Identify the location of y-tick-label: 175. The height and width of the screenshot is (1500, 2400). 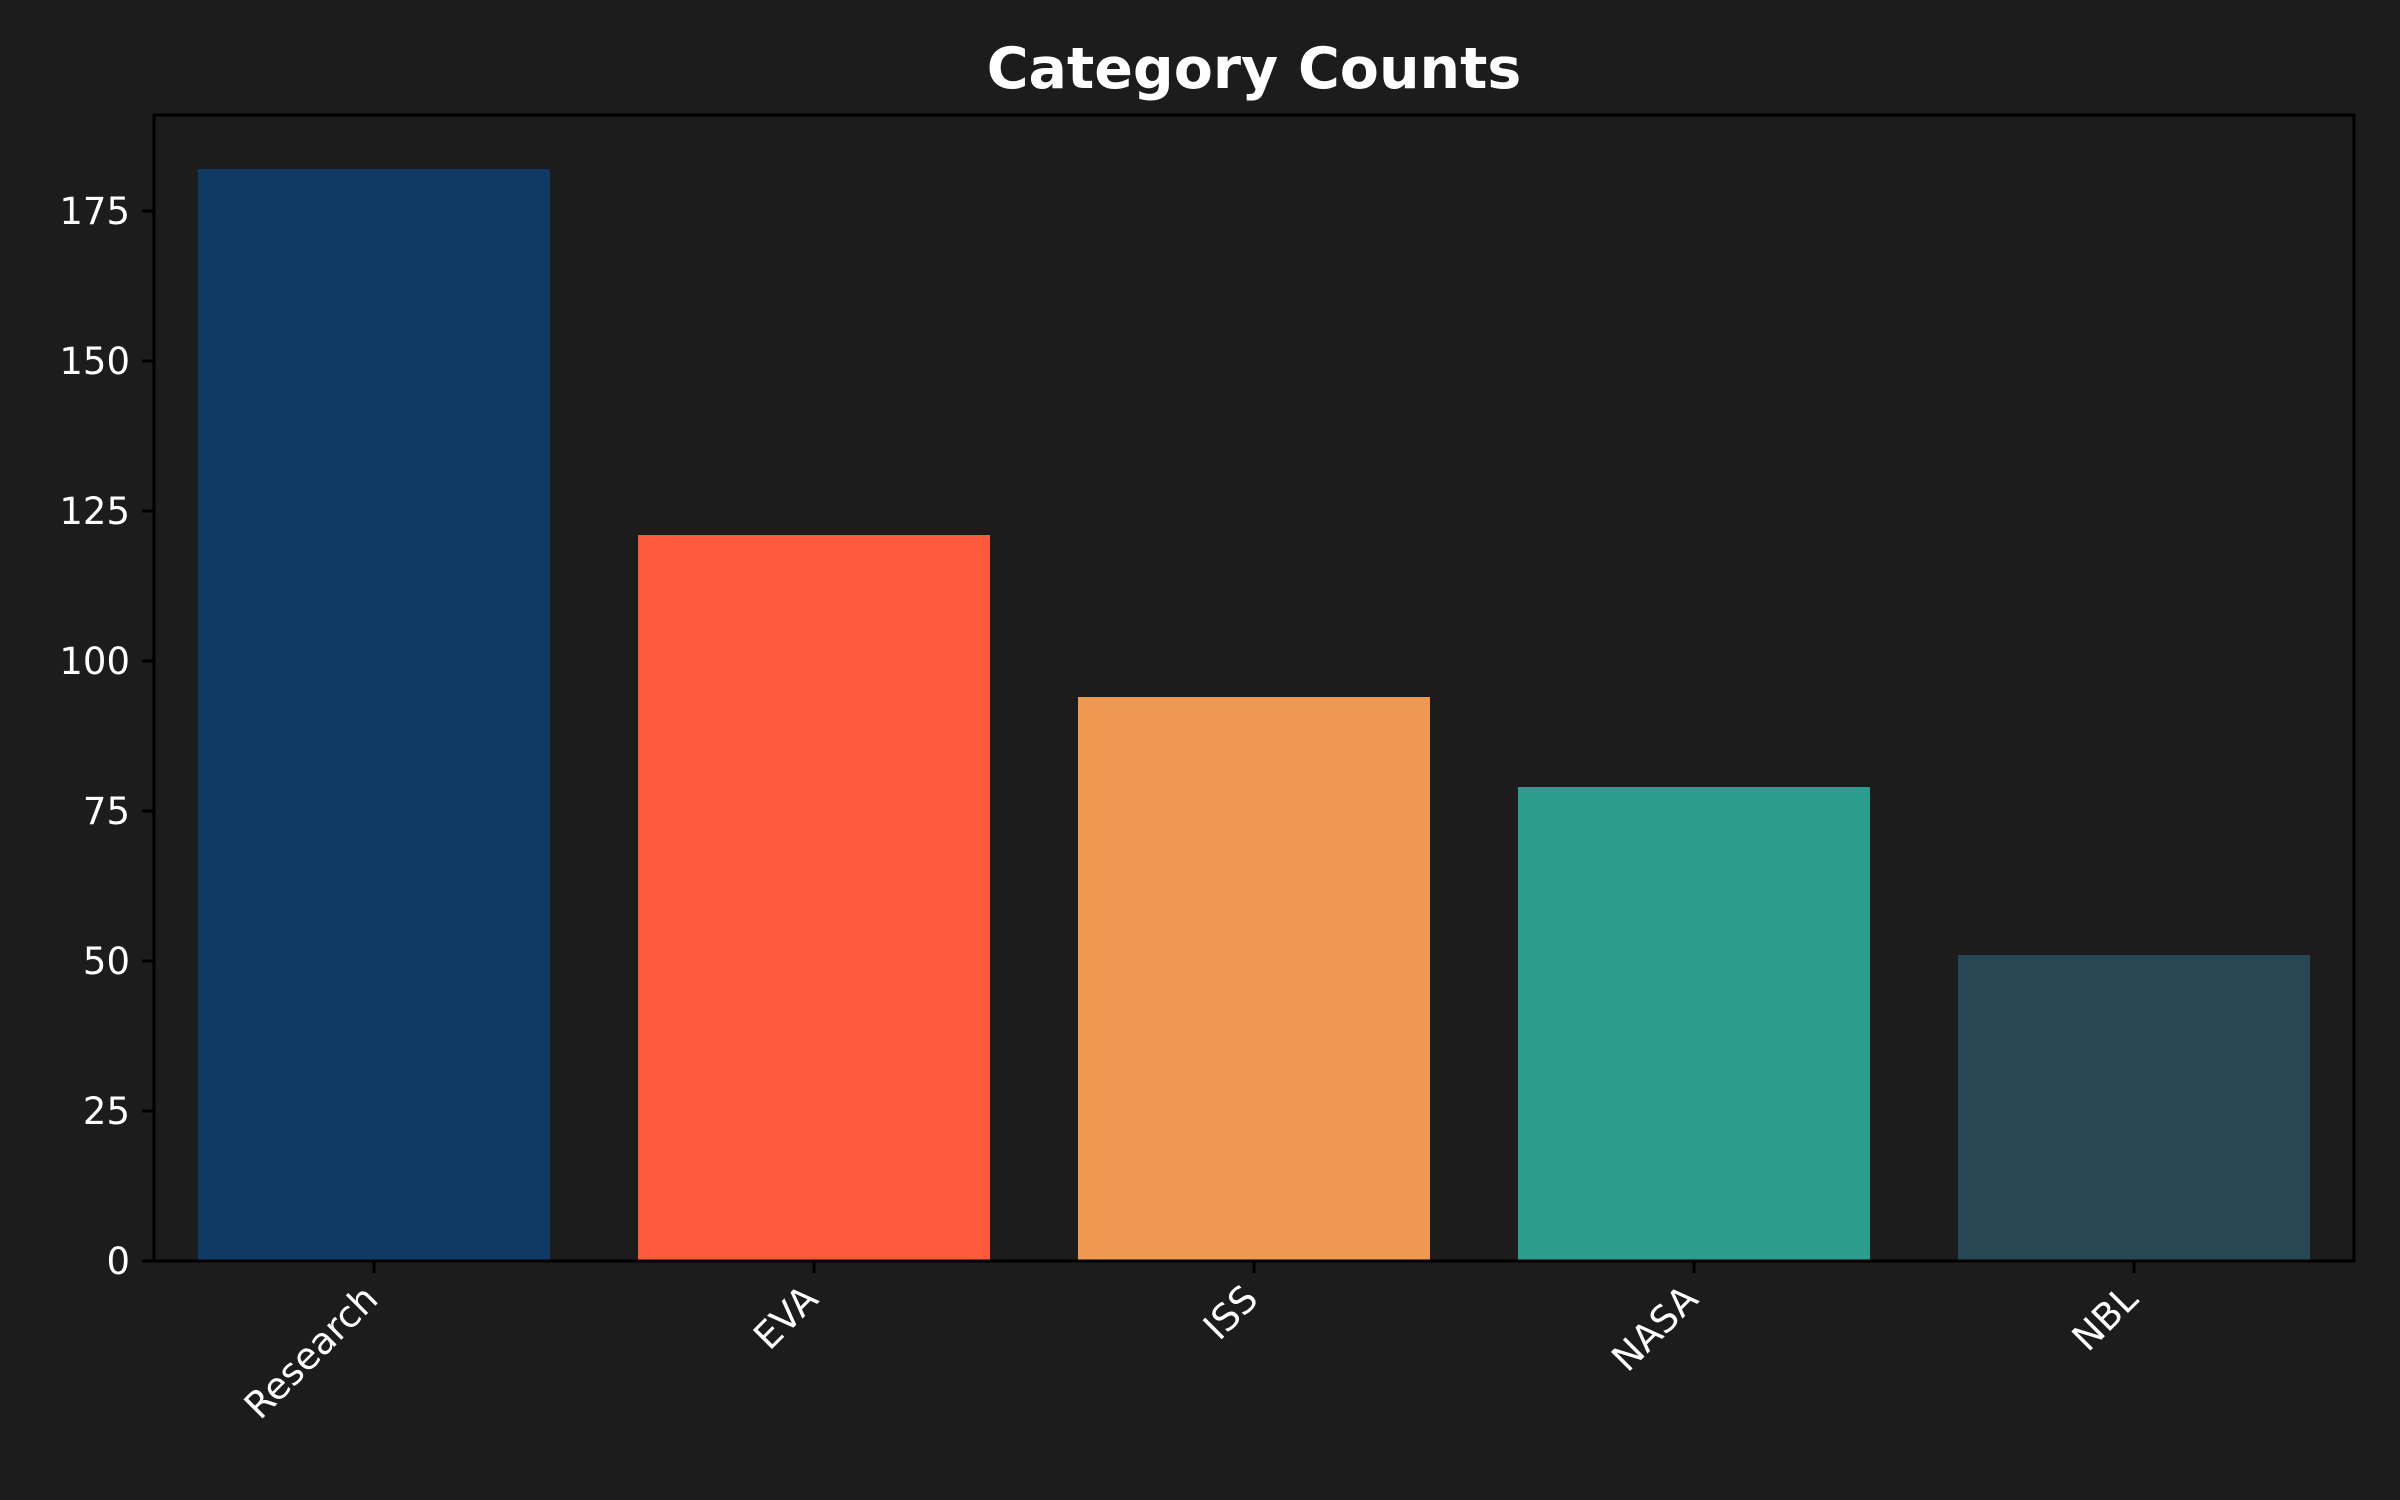
(94, 211).